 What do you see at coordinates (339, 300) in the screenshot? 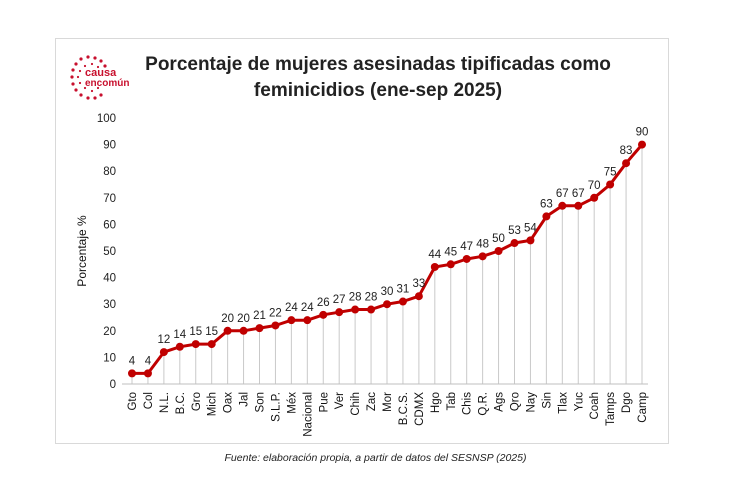
I see `data-label: 27` at bounding box center [339, 300].